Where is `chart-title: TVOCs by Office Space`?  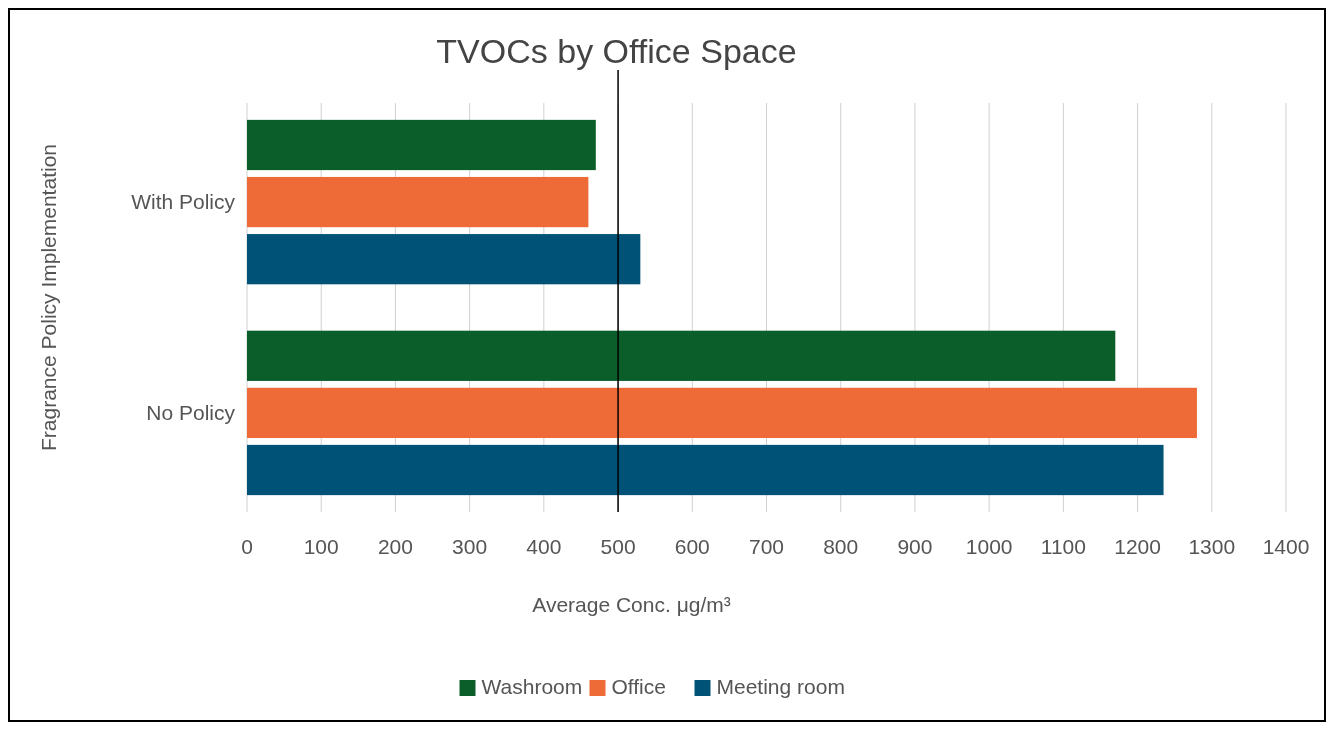 chart-title: TVOCs by Office Space is located at coordinates (616, 51).